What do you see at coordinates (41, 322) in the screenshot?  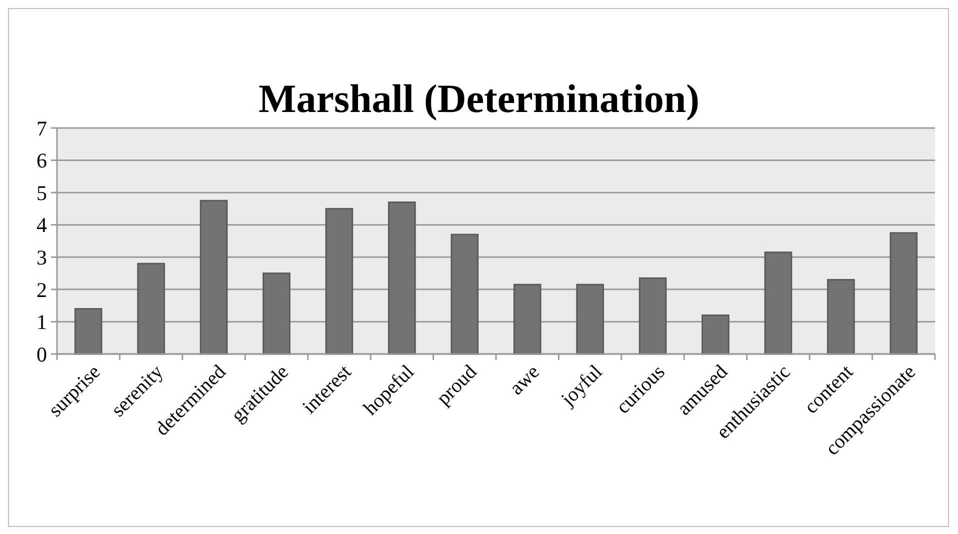 I see `y-tick-label: 1` at bounding box center [41, 322].